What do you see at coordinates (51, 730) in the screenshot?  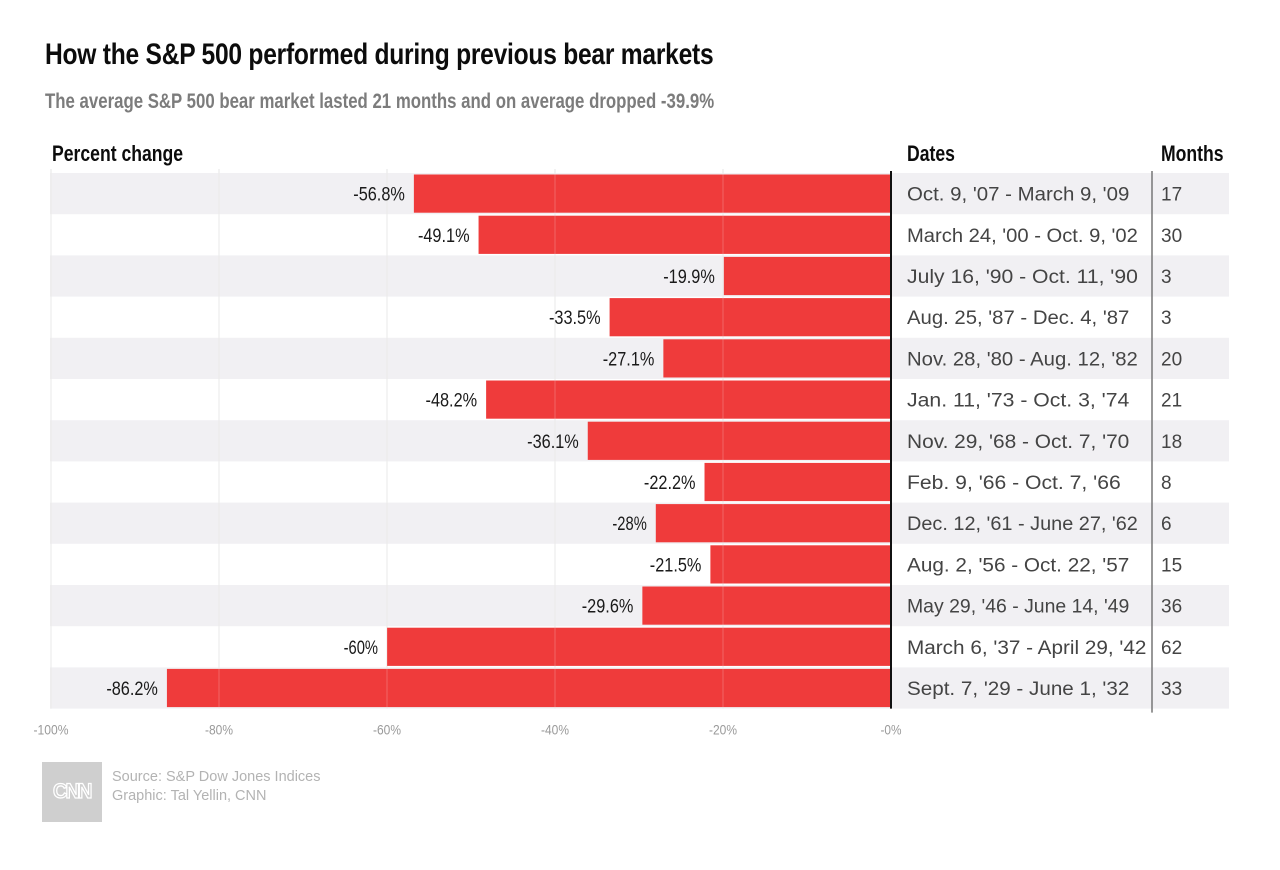 I see `x-tick-label: -100%` at bounding box center [51, 730].